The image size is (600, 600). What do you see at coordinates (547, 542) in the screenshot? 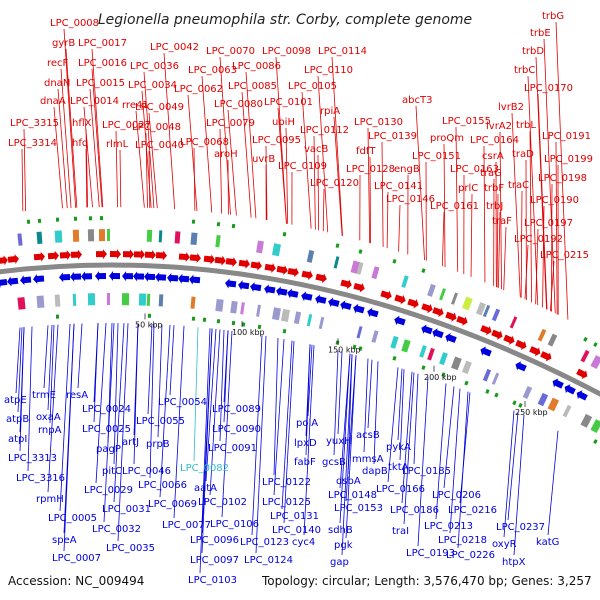
I see `gene-label: katG` at bounding box center [547, 542].